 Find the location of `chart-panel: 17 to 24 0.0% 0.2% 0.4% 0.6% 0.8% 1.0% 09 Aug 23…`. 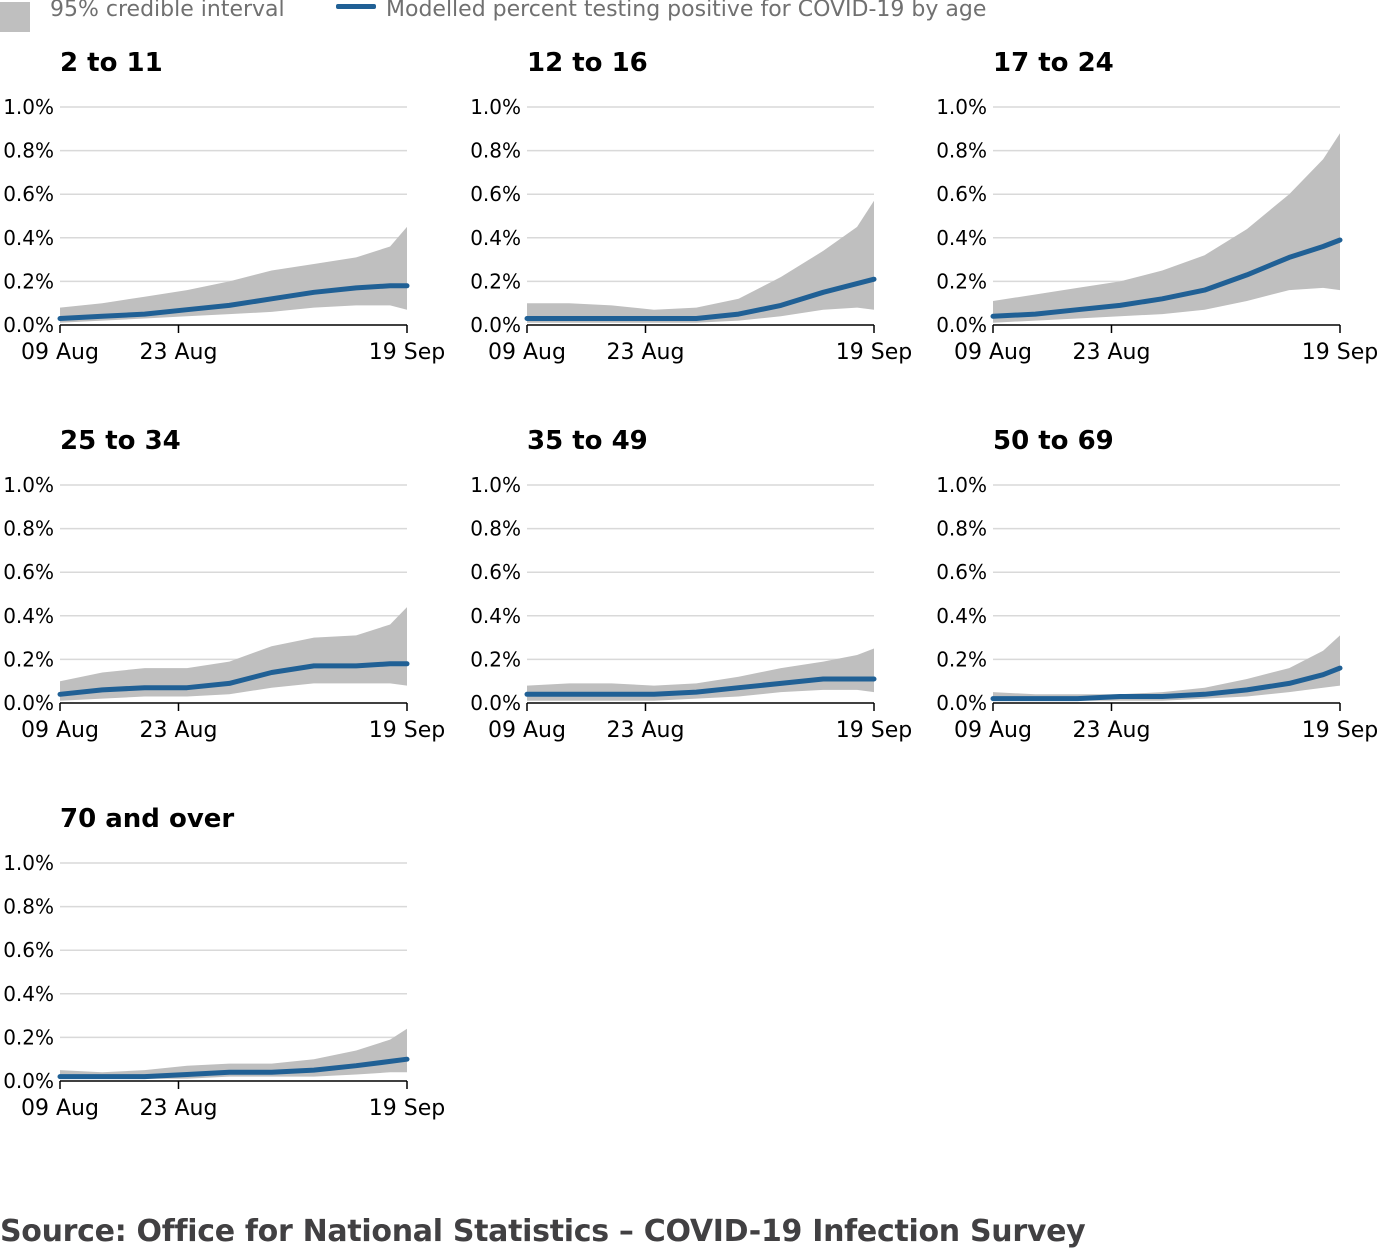

chart-panel: 17 to 24 0.0% 0.2% 0.4% 0.6% 0.8% 1.0% 09 Aug 23… is located at coordinates (1156, 206).